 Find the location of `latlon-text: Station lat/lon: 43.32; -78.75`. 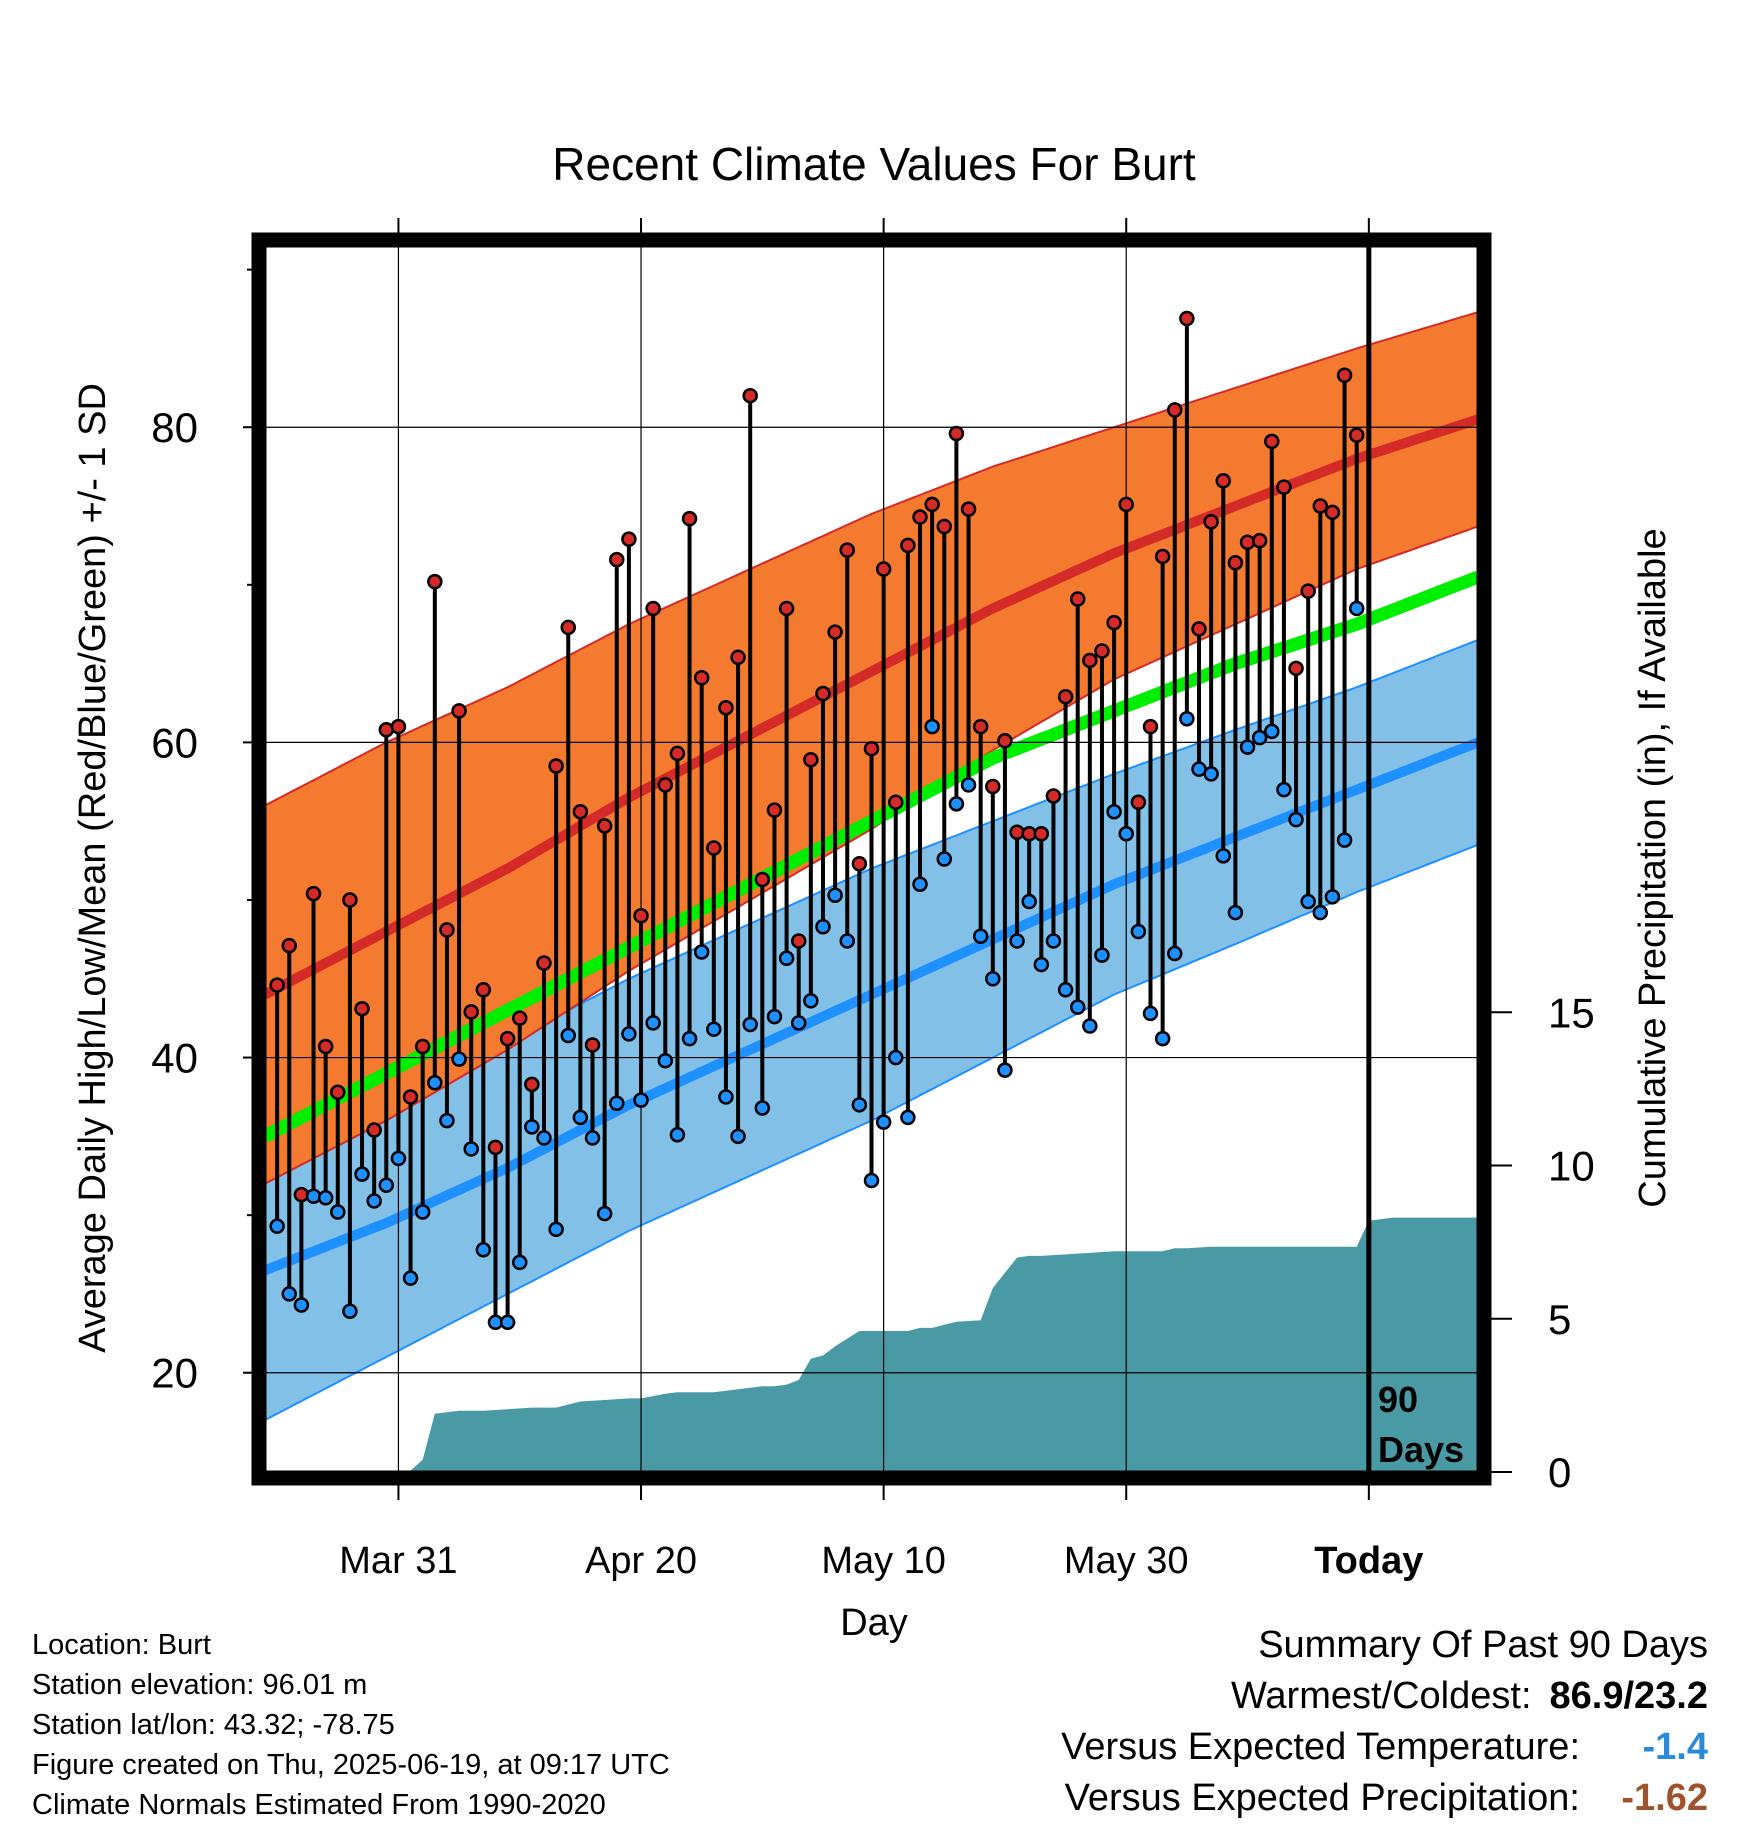

latlon-text: Station lat/lon: 43.32; -78.75 is located at coordinates (213, 1725).